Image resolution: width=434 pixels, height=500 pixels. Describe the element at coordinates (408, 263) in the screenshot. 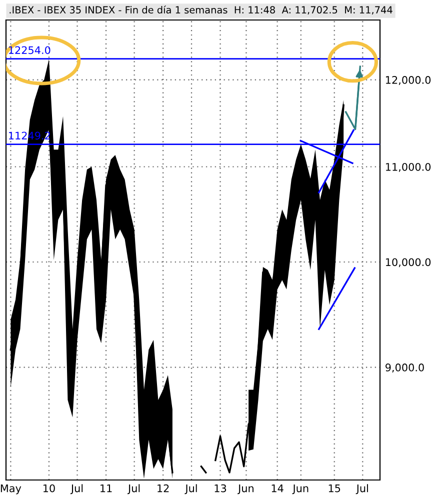

I see `y-tick-label: 10,000.0` at that location.